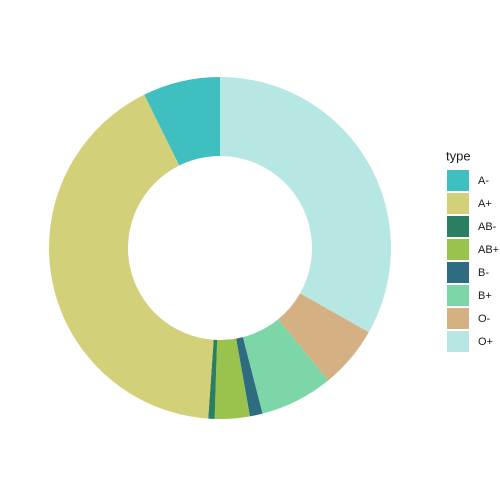 The width and height of the screenshot is (500, 500). Describe the element at coordinates (488, 250) in the screenshot. I see `legend-label: AB+` at that location.